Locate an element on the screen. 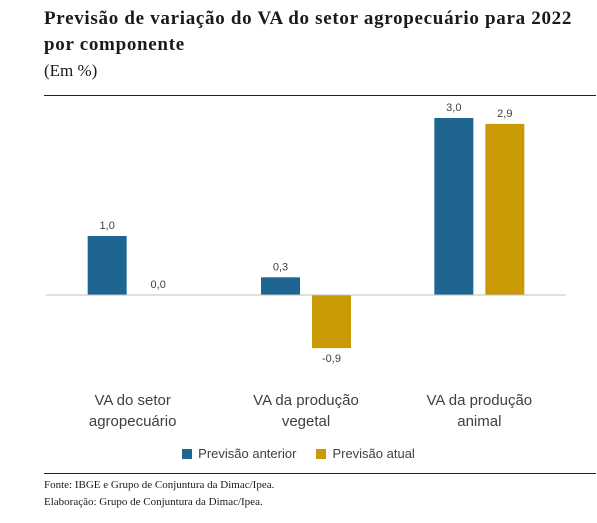 The width and height of the screenshot is (597, 523). legend-label-previsao-atual: Previsão atual is located at coordinates (373, 453).